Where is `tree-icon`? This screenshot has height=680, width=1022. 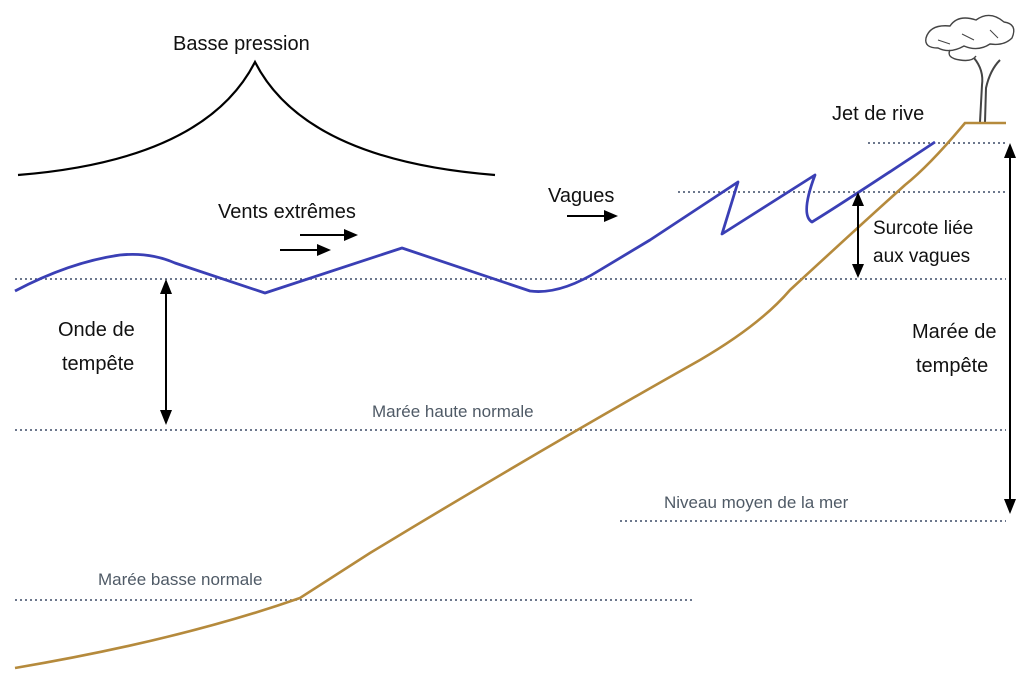 tree-icon is located at coordinates (970, 68).